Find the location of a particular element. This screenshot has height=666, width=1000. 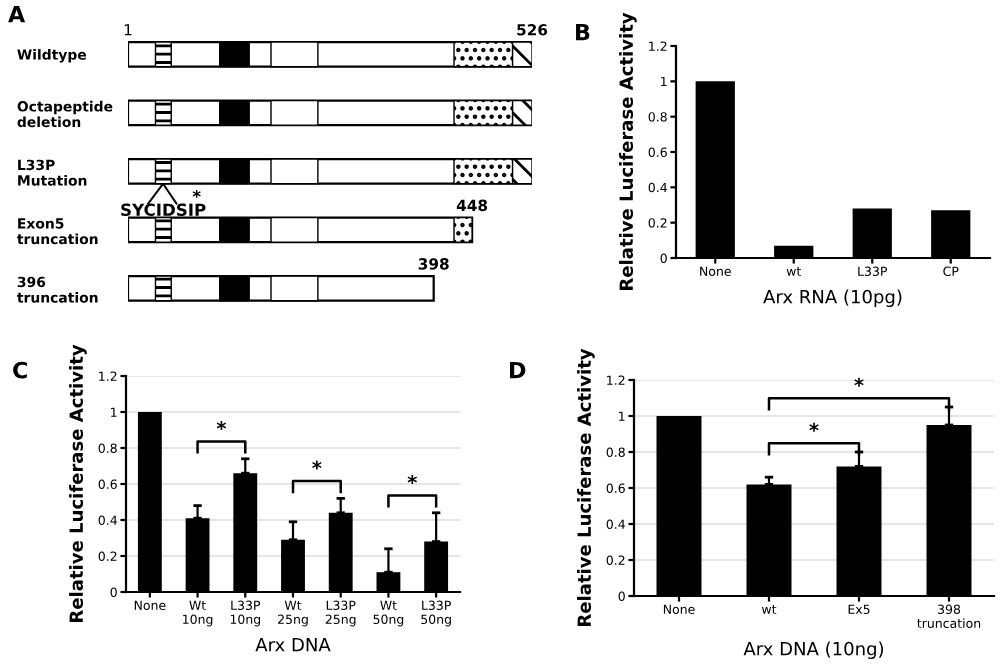

chart-title: A is located at coordinates (17, 14).